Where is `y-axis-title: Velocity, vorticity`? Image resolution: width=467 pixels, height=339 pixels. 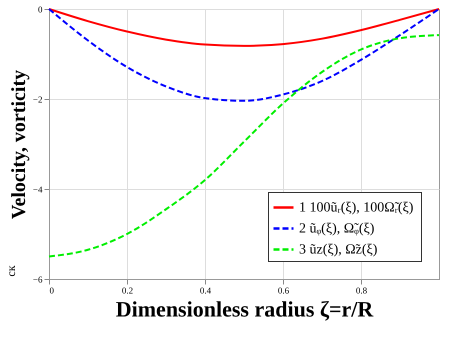 y-axis-title: Velocity, vorticity is located at coordinates (19, 145).